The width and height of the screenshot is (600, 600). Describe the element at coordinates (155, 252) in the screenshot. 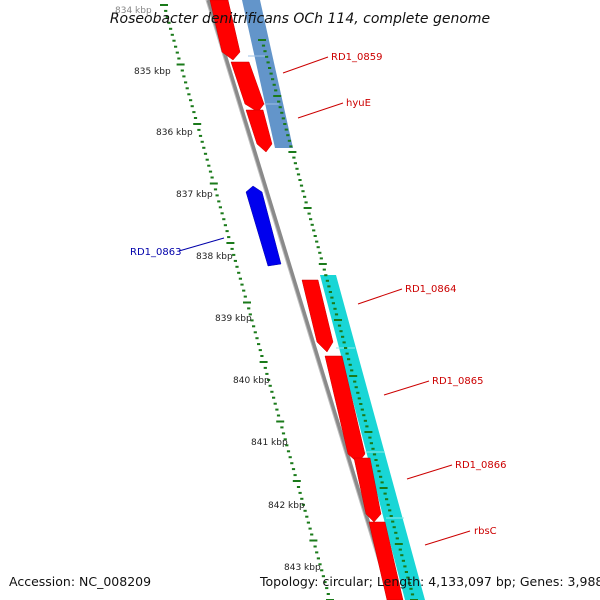

I see `gene-label-rd1-0863: RD1_0863` at that location.